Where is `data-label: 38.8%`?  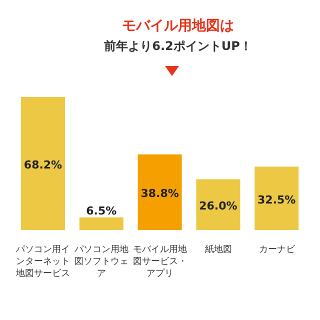
data-label: 38.8% is located at coordinates (159, 193).